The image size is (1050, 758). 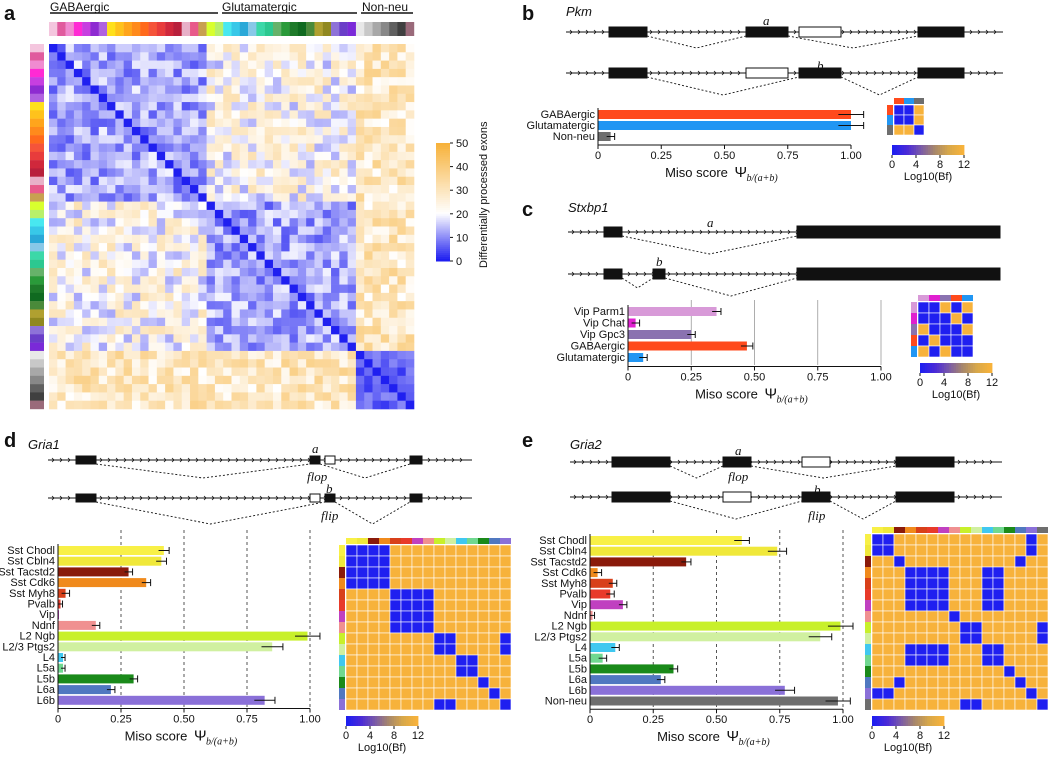 I want to click on x-tick-label: 0.25, so click(x=661, y=156).